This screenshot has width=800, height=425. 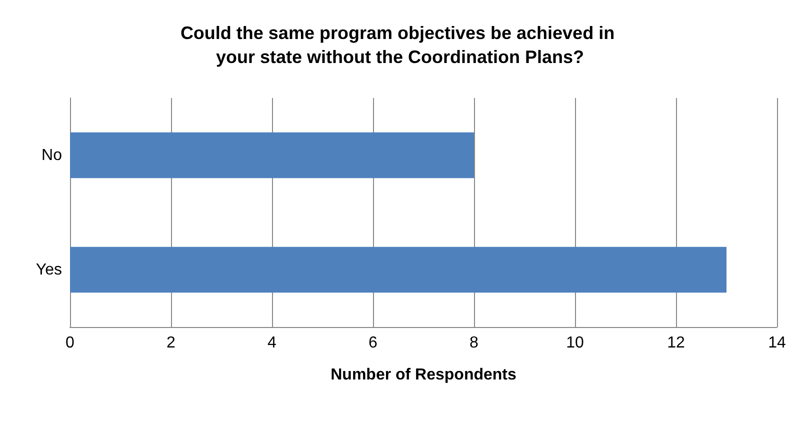 I want to click on y-tick-label: Yes, so click(x=49, y=269).